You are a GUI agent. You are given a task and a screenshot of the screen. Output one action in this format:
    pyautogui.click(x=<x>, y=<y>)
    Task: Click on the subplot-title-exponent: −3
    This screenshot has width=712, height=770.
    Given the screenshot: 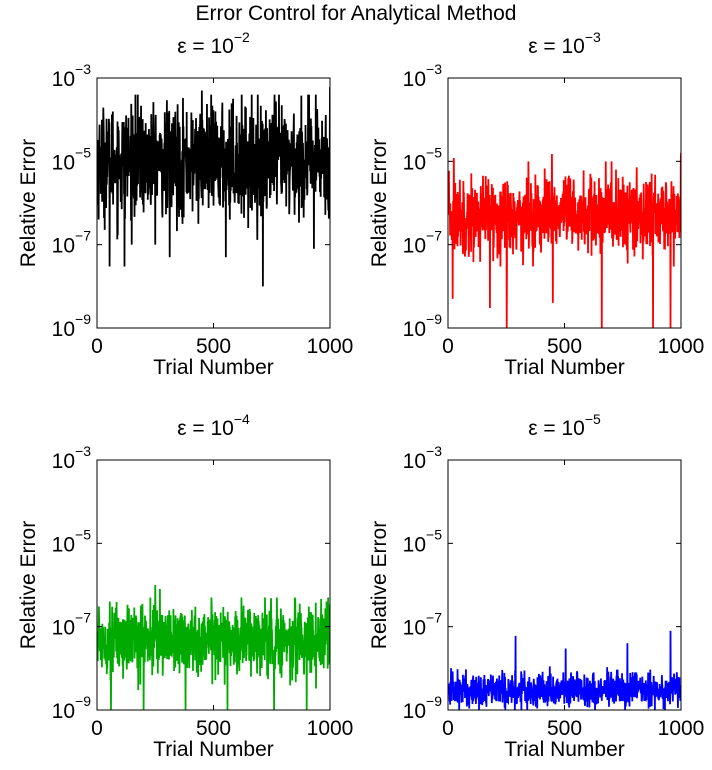 What is the action you would take?
    pyautogui.click(x=593, y=37)
    